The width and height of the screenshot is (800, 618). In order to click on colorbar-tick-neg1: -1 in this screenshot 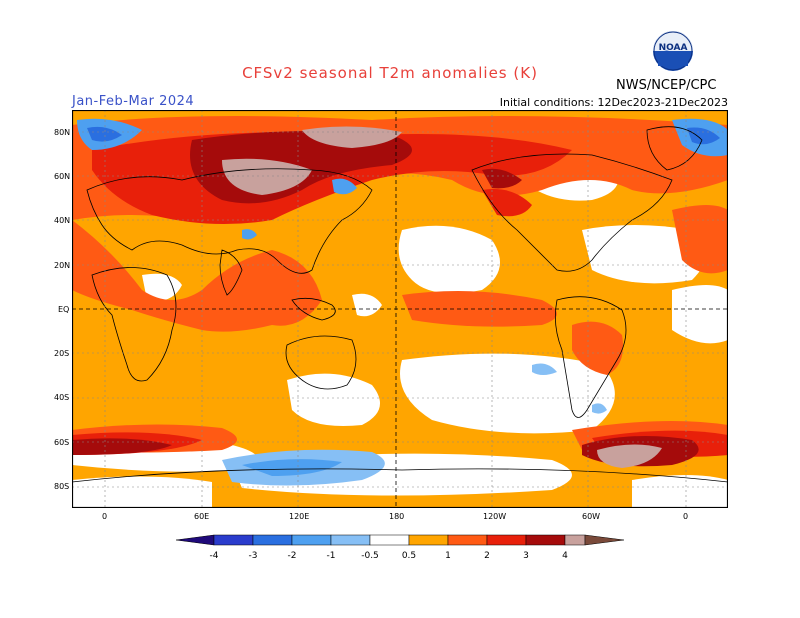, I will do `click(331, 556)`.